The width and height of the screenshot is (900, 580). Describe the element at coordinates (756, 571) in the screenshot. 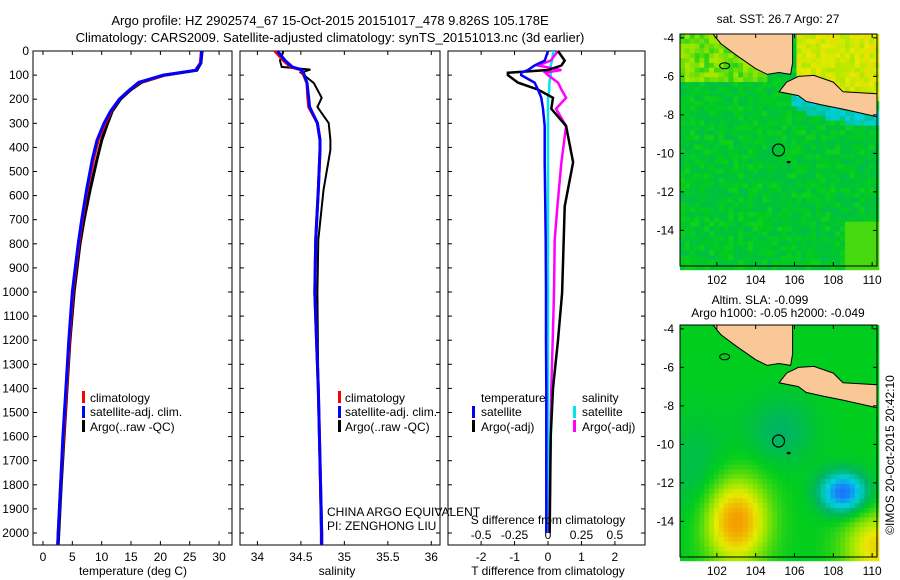

I see `x-tick-label: 104` at that location.